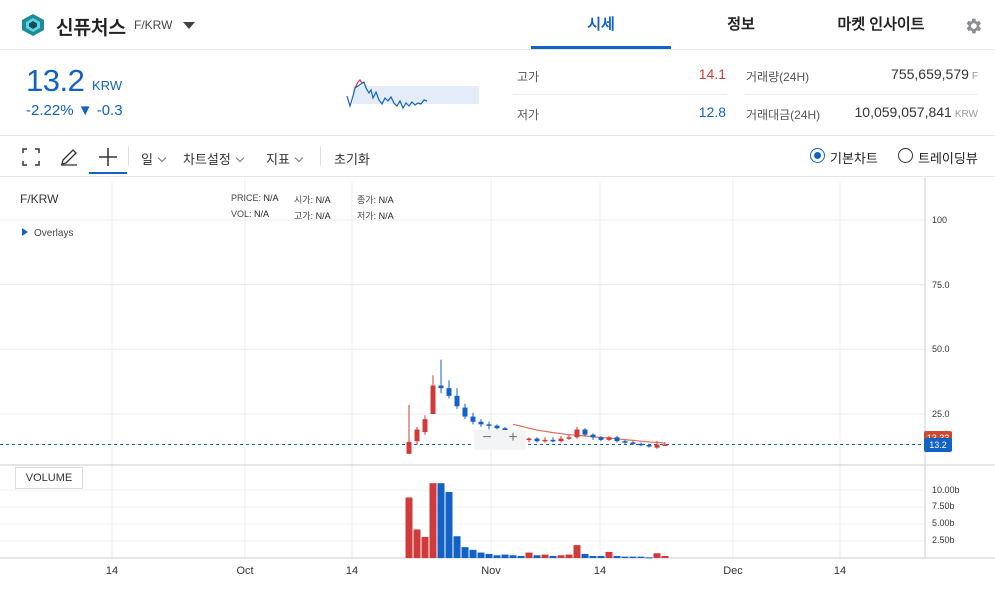 The height and width of the screenshot is (595, 995). Describe the element at coordinates (601, 24) in the screenshot. I see `tab-price: 시세` at that location.